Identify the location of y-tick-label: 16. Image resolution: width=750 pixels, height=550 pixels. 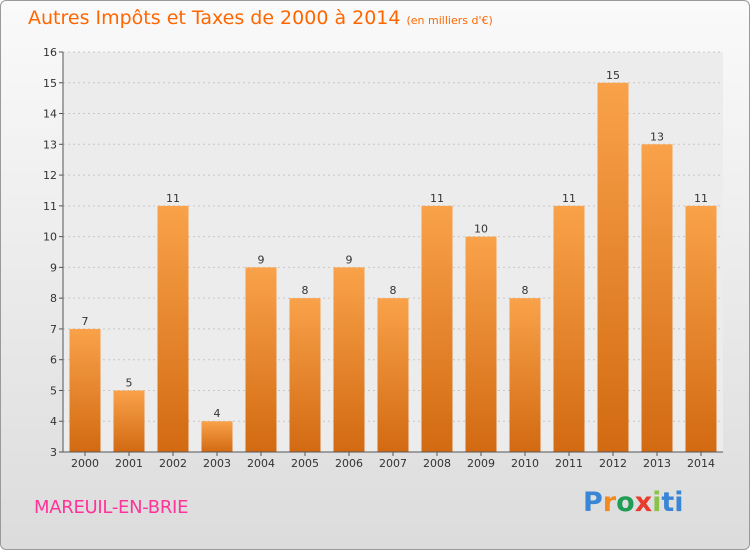
(50, 52).